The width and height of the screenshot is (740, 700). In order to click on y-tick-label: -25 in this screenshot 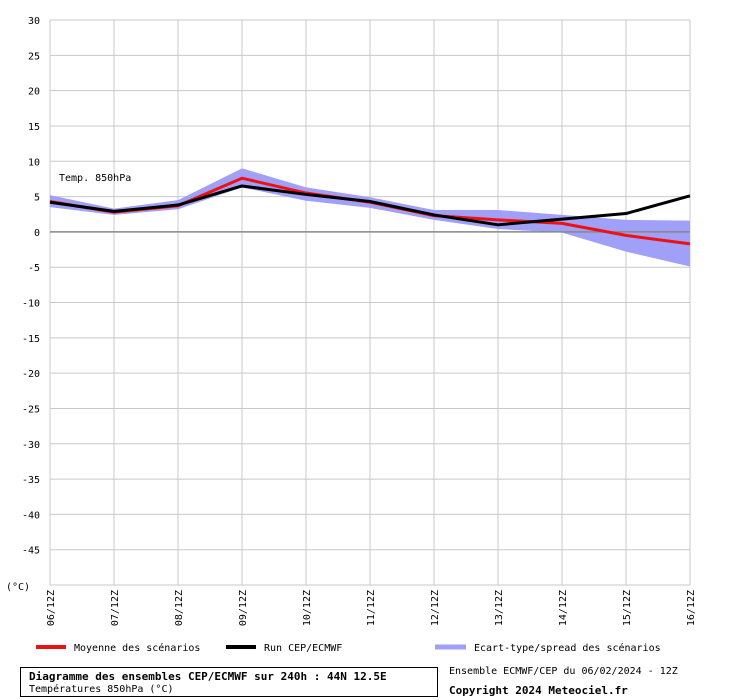, I will do `click(31, 409)`.